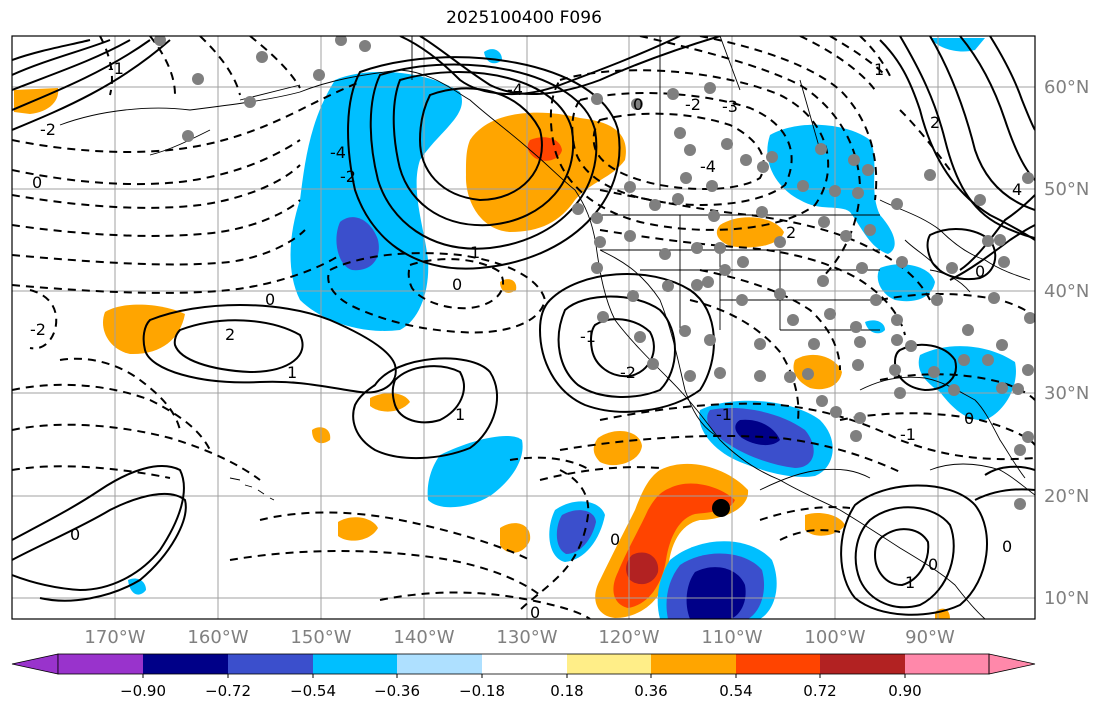 This screenshot has height=712, width=1105. Describe the element at coordinates (358, 529) in the screenshot. I see `fill-orange-west5` at that location.